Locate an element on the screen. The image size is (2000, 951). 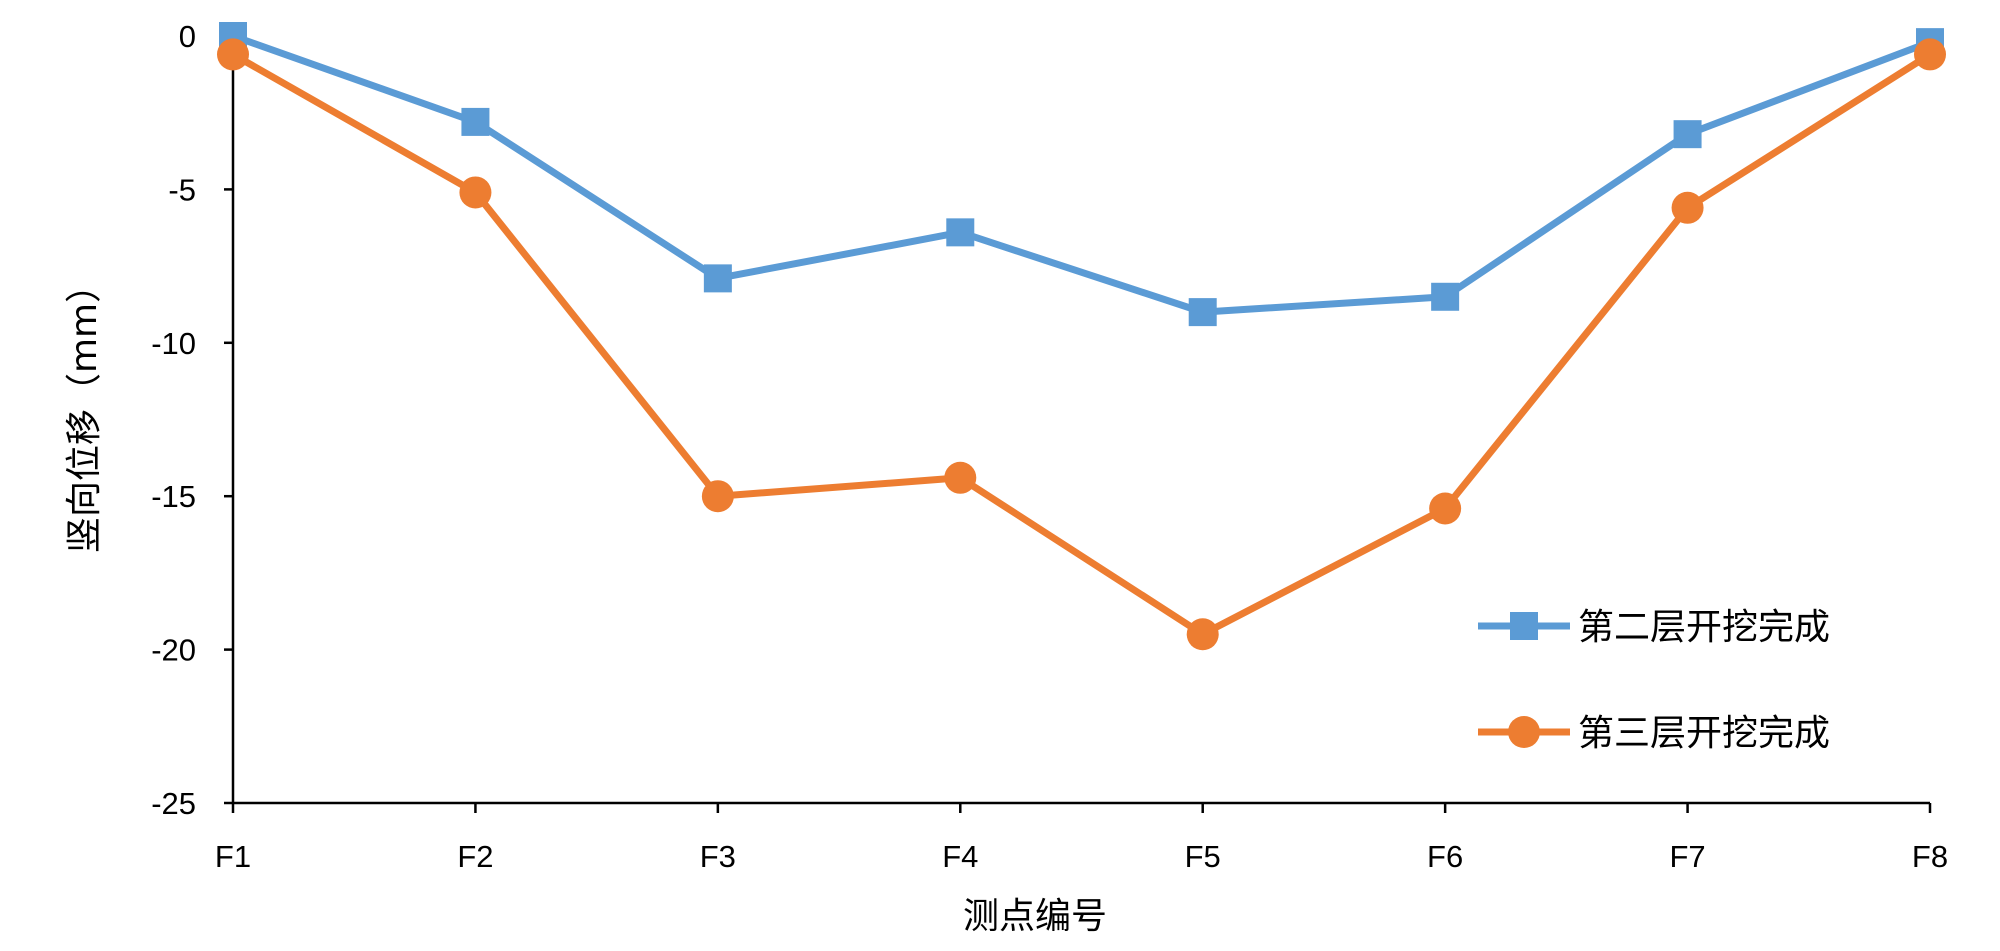
legend-marker-square is located at coordinates (1524, 626).